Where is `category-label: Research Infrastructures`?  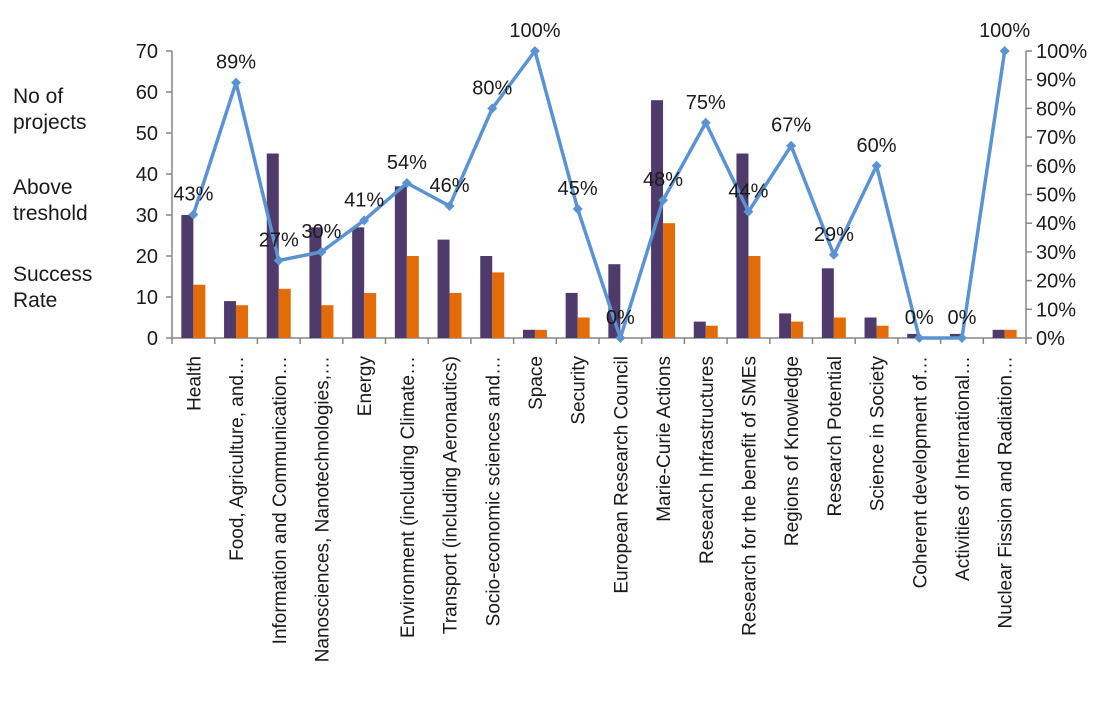 category-label: Research Infrastructures is located at coordinates (707, 460).